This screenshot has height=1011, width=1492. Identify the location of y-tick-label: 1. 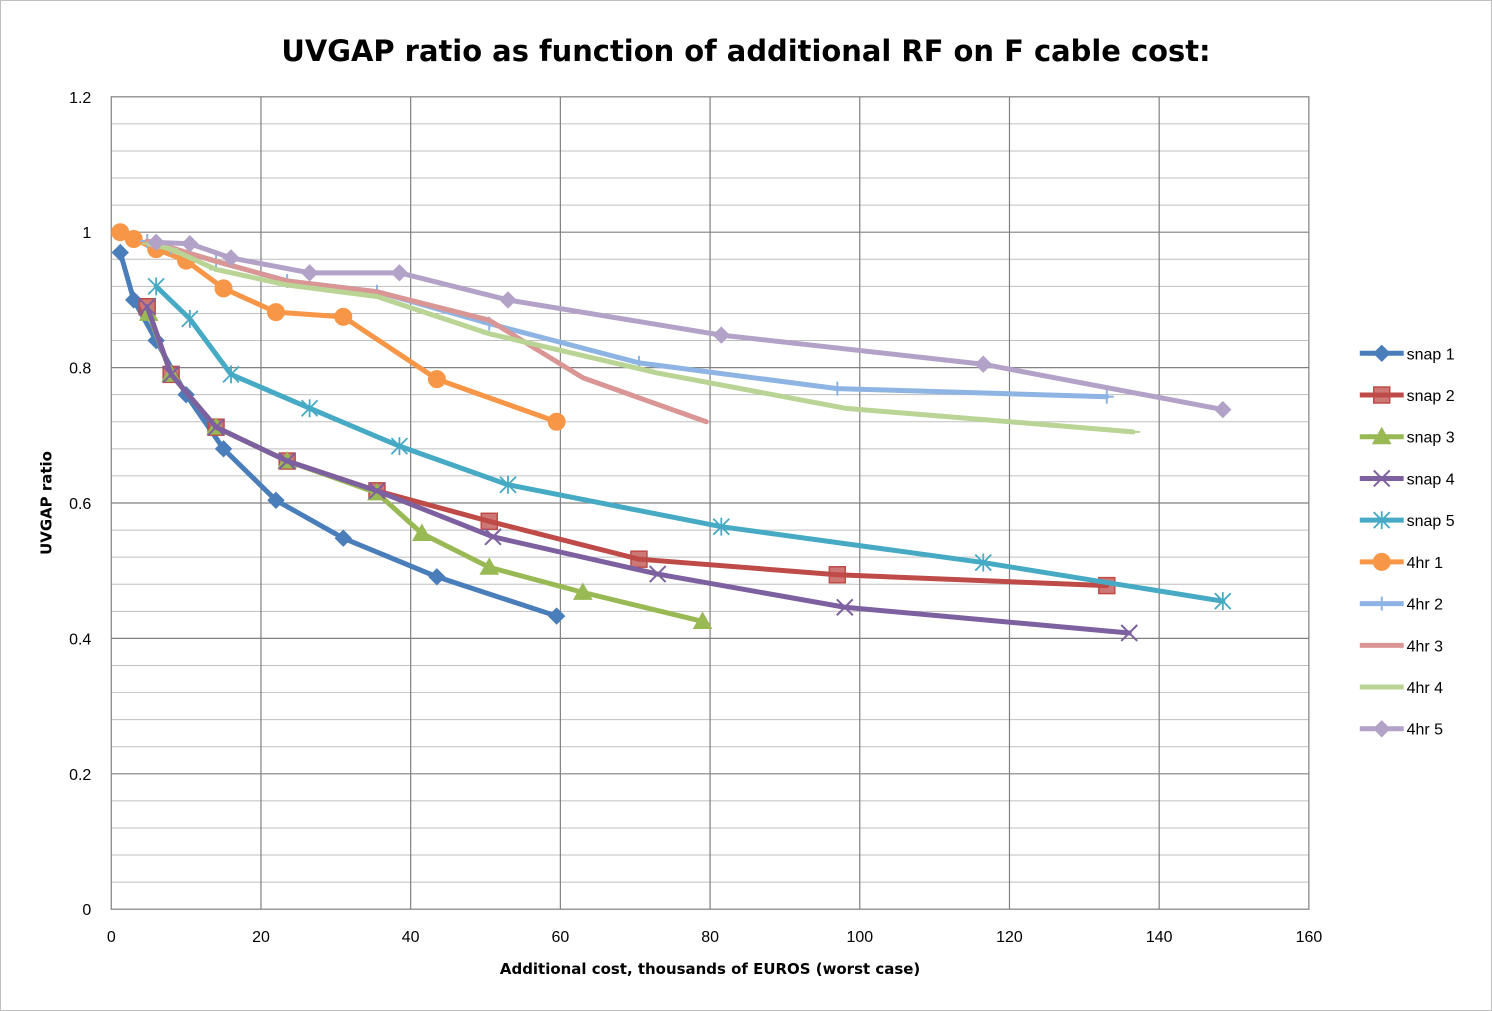
(86, 233).